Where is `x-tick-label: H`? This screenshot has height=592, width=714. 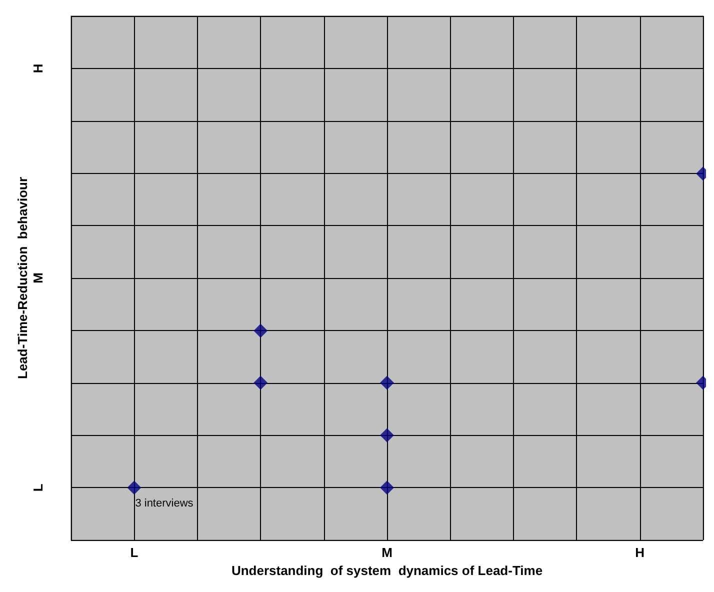 x-tick-label: H is located at coordinates (639, 552).